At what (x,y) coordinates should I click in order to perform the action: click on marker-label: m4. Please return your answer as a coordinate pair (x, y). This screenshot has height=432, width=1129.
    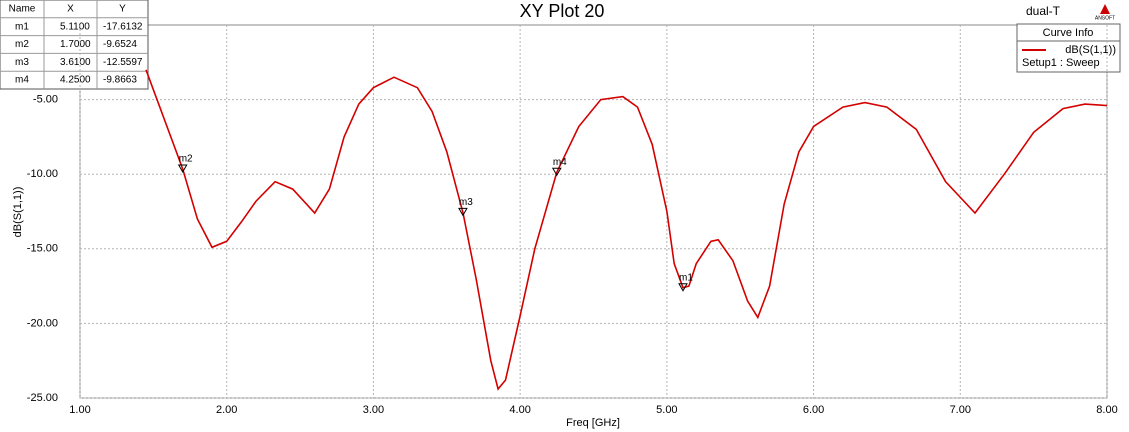
    Looking at the image, I should click on (560, 162).